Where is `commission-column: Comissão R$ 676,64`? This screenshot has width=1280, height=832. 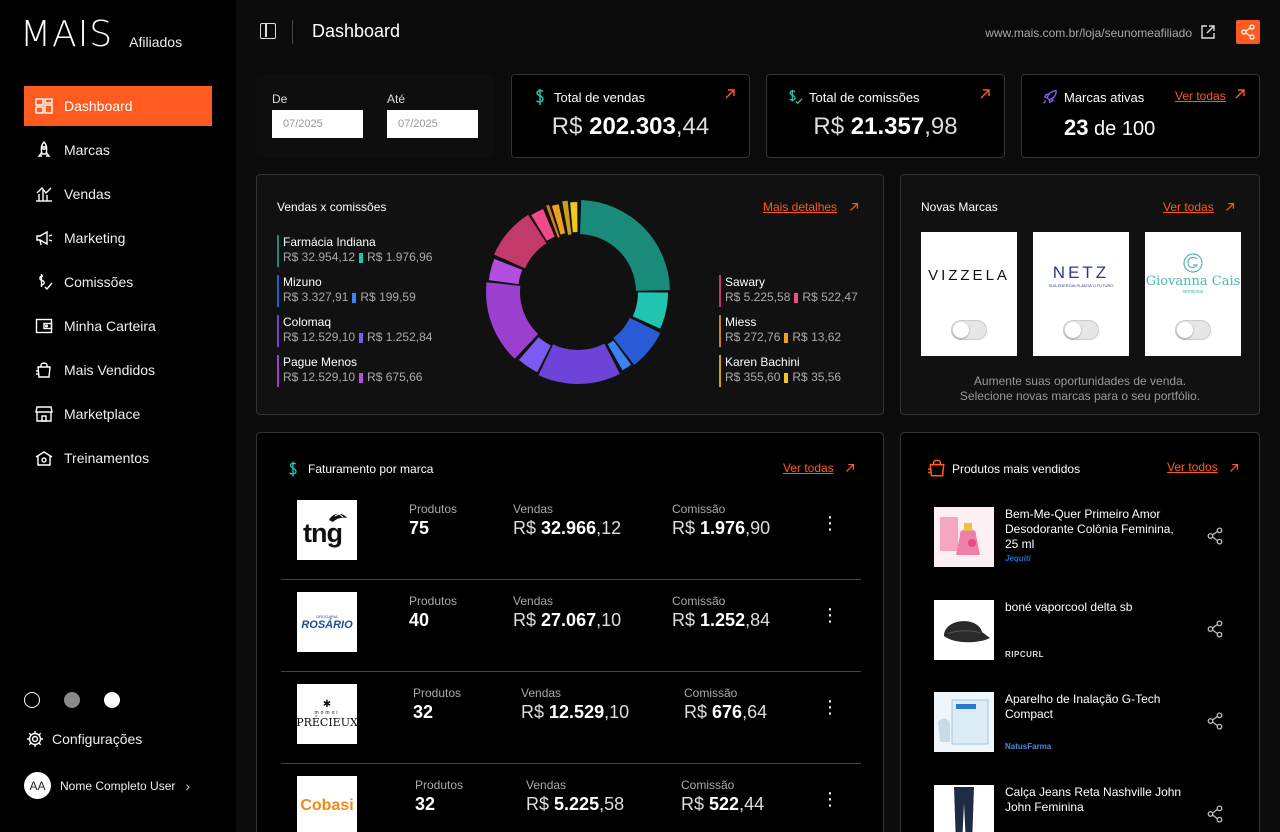 commission-column: Comissão R$ 676,64 is located at coordinates (726, 704).